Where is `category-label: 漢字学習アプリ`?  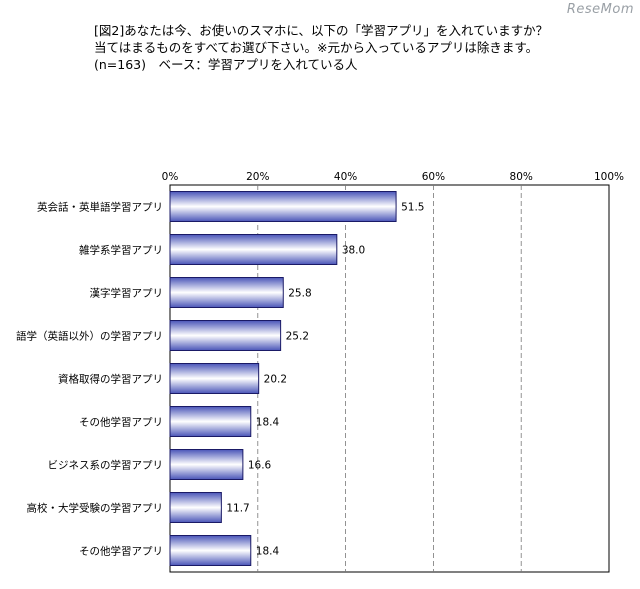 category-label: 漢字学習アプリ is located at coordinates (127, 293).